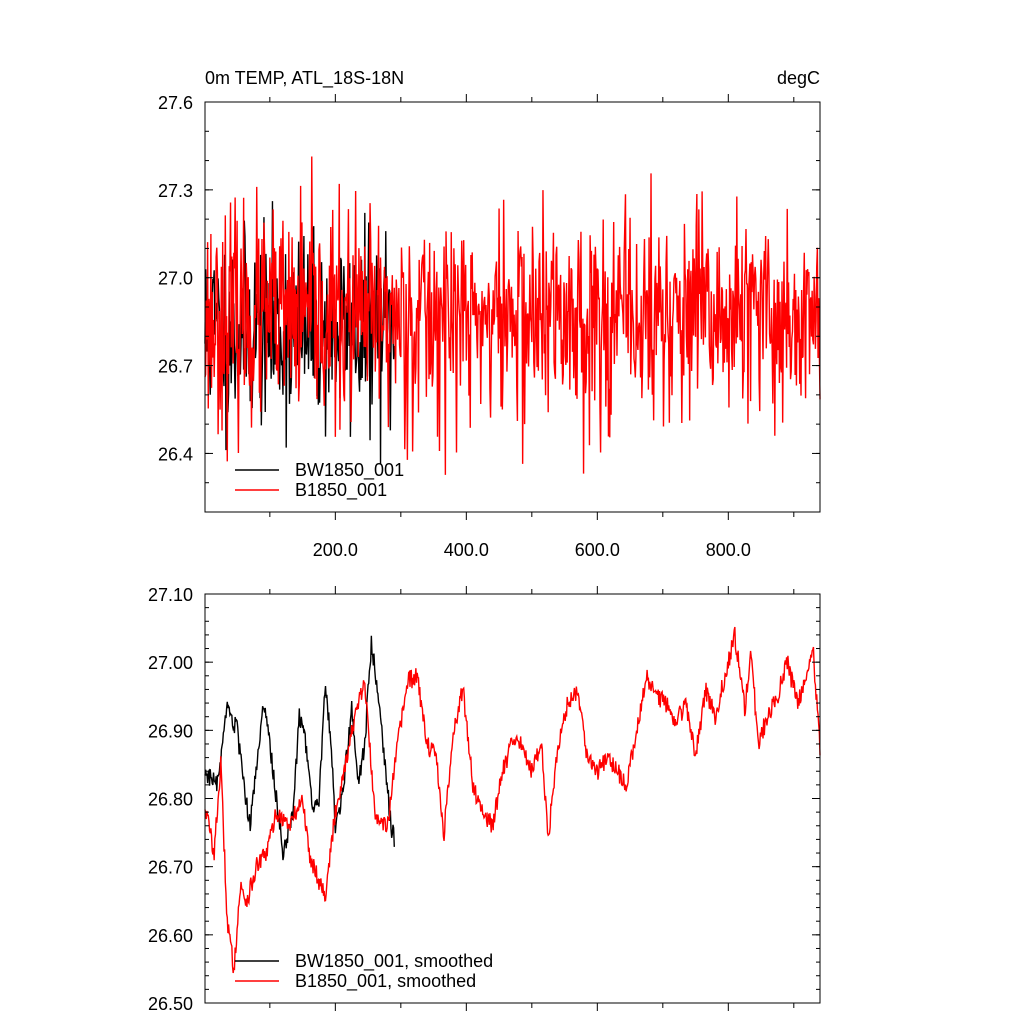  I want to click on x-tick-label: 800.0, so click(728, 550).